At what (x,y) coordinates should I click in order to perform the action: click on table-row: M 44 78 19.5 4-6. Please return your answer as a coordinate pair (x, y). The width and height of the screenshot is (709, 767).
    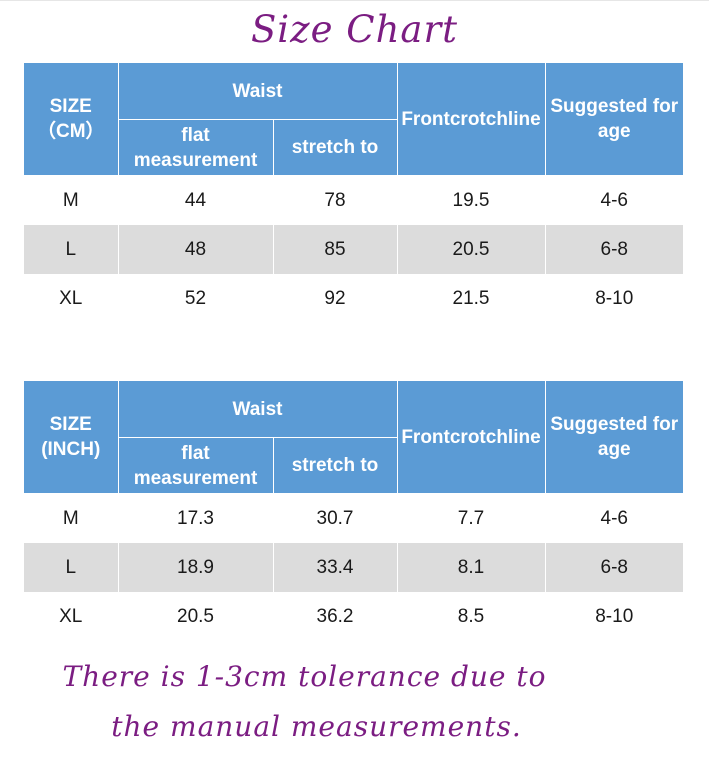
    Looking at the image, I should click on (353, 200).